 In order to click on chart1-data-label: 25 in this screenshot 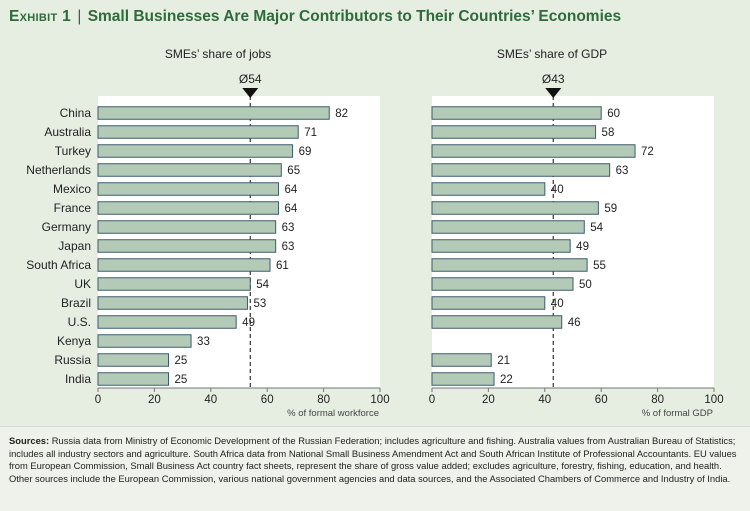, I will do `click(181, 380)`.